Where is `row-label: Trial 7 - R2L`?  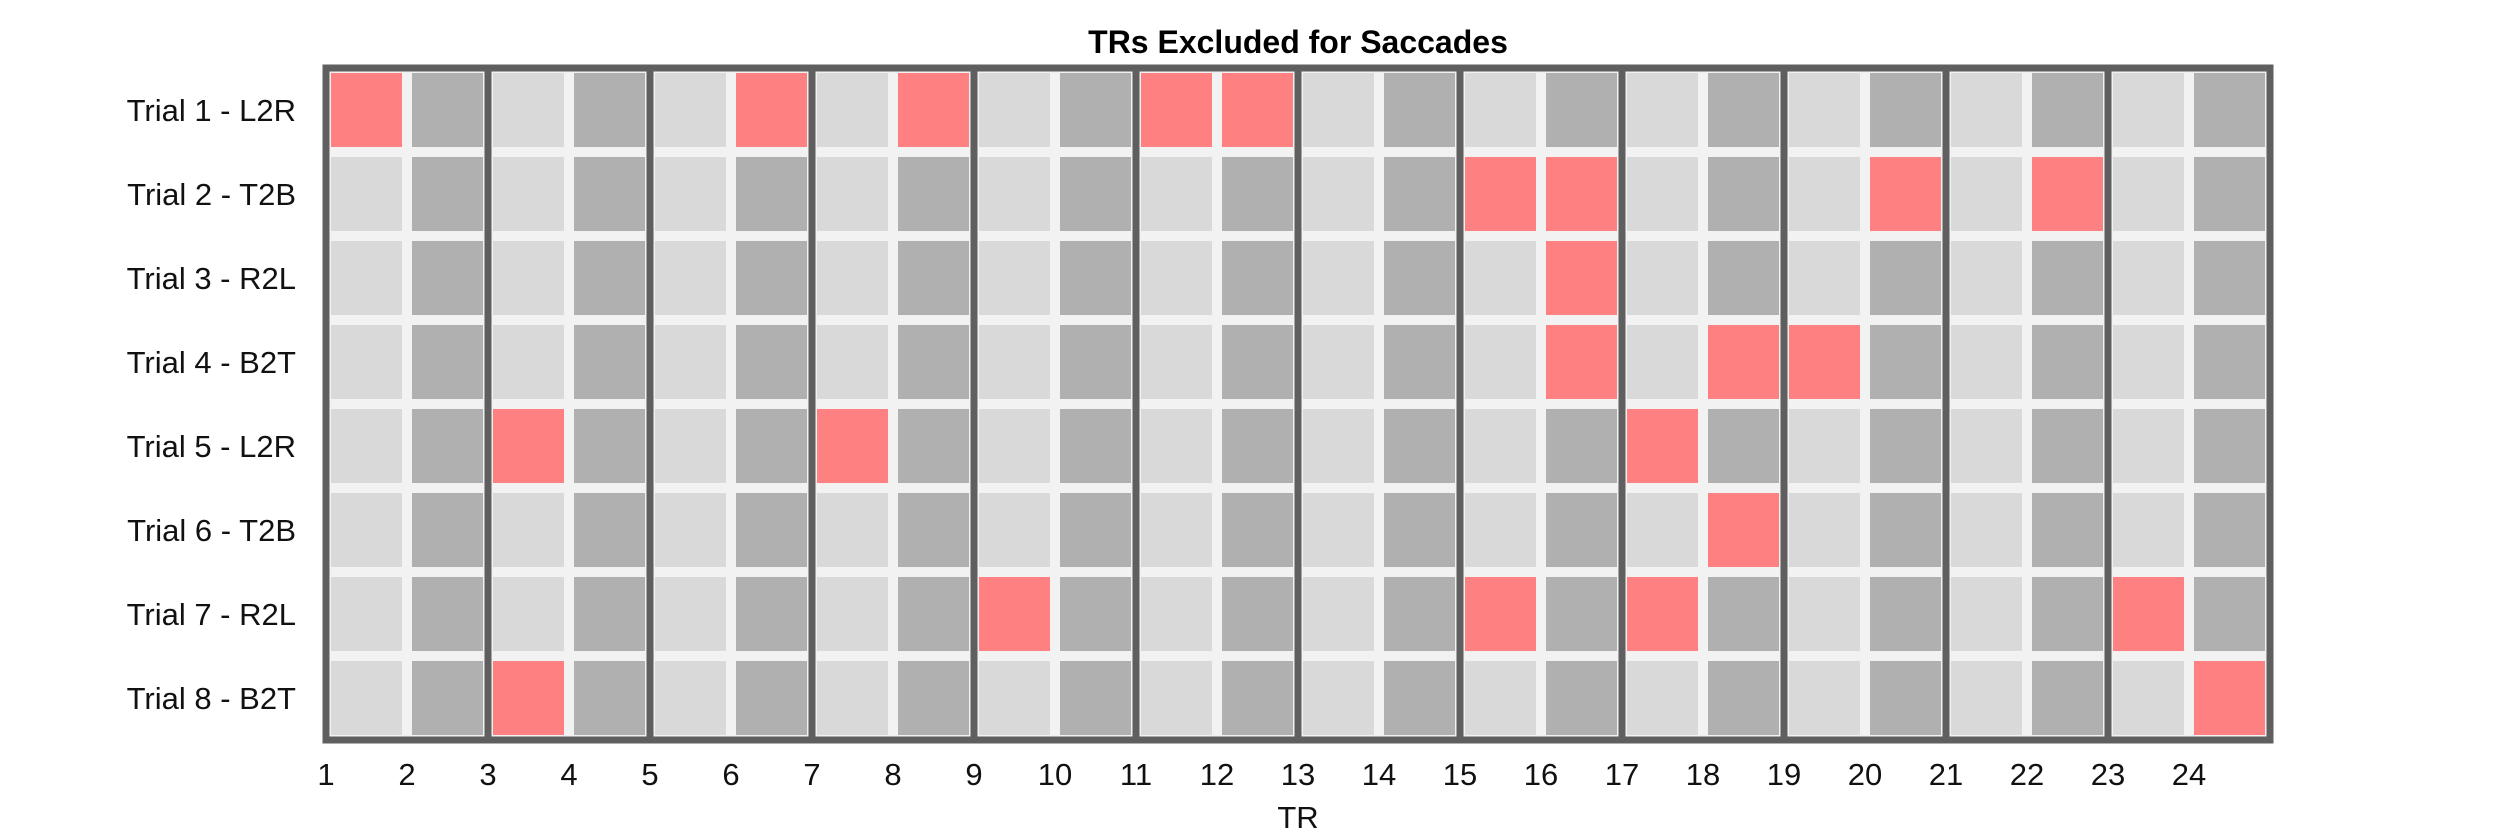
row-label: Trial 7 - R2L is located at coordinates (211, 614).